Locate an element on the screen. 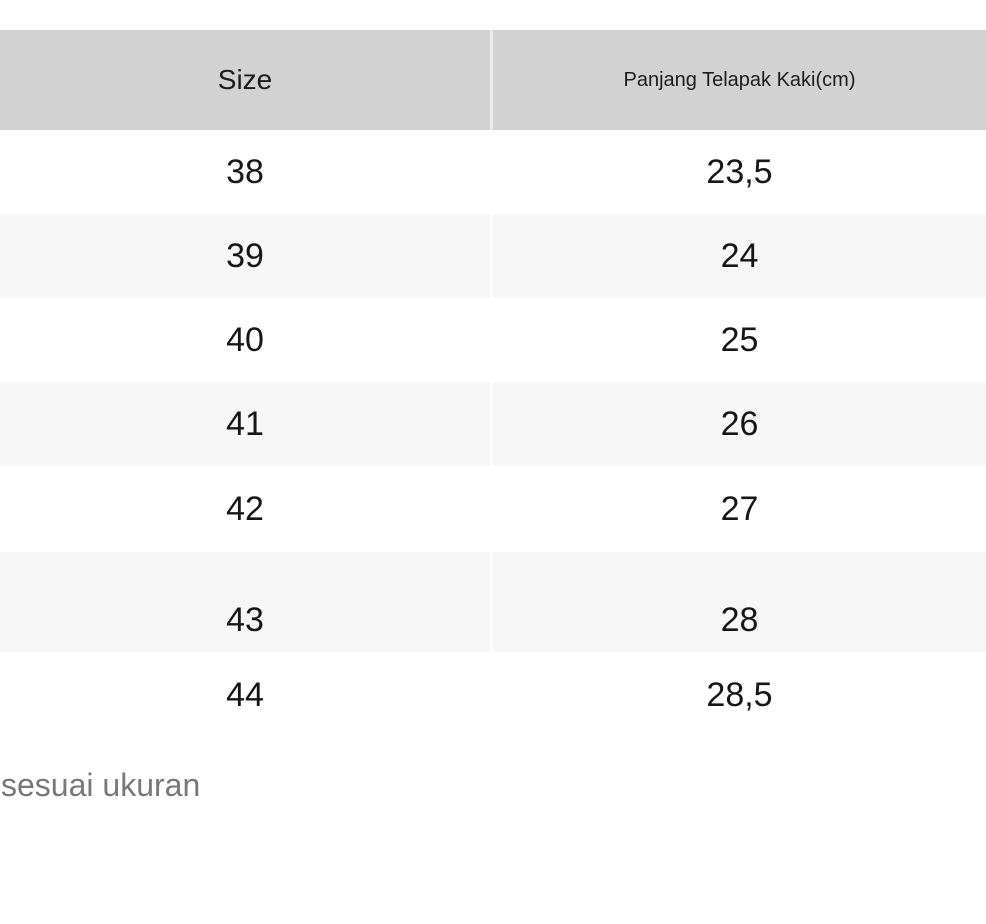  table-row: 42 27 is located at coordinates (493, 509).